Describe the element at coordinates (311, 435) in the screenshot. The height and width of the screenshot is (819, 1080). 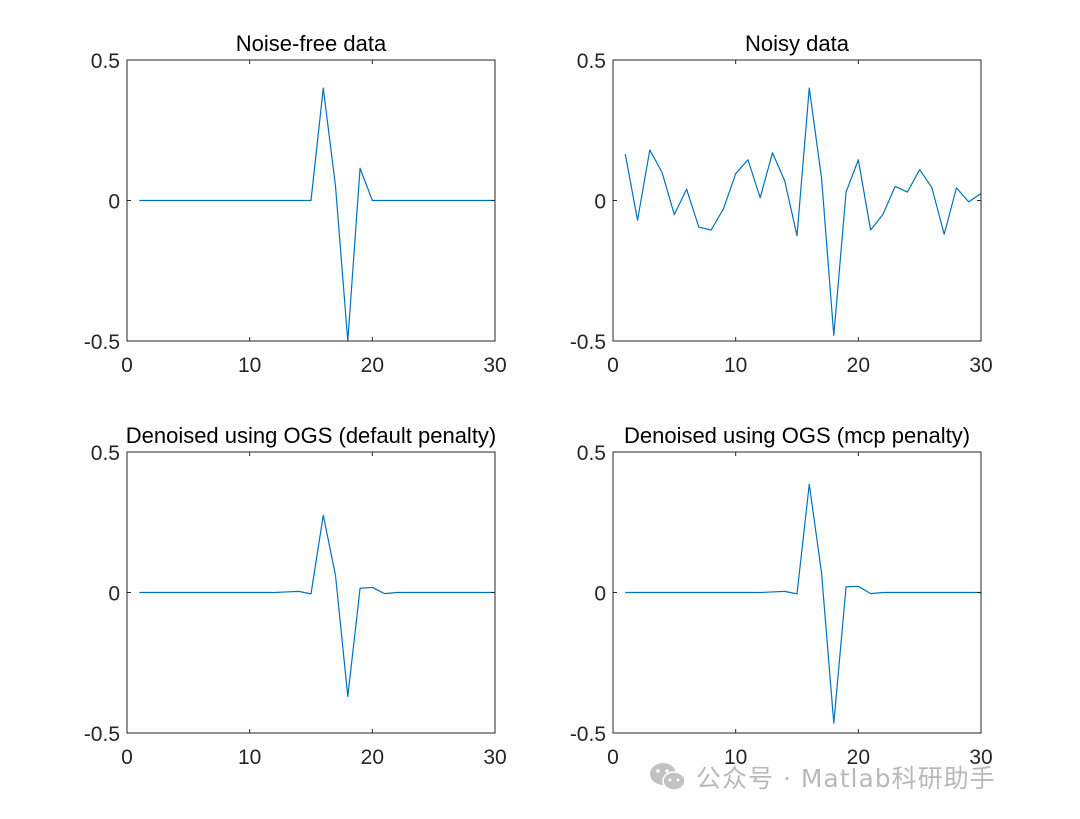
I see `chart-title: Denoised using OGS (default penalty)` at that location.